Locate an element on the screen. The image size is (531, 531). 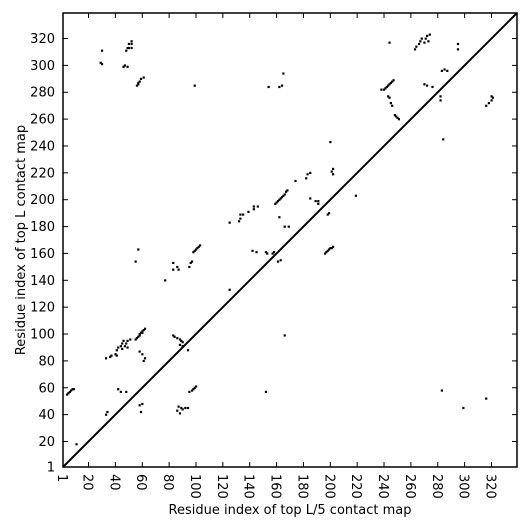
y-tick-label: 20 is located at coordinates (46, 442).